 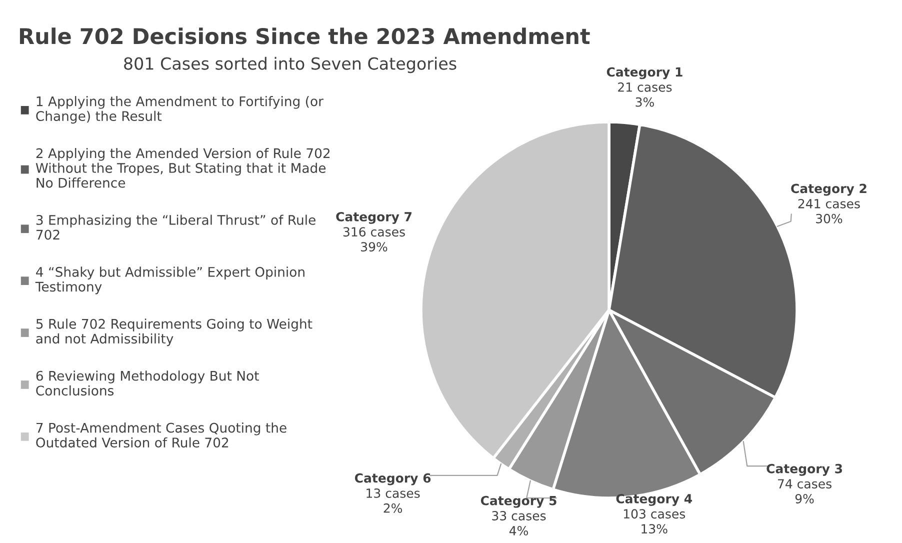 What do you see at coordinates (644, 87) in the screenshot?
I see `data-label: Category 1 21 cases 3%` at bounding box center [644, 87].